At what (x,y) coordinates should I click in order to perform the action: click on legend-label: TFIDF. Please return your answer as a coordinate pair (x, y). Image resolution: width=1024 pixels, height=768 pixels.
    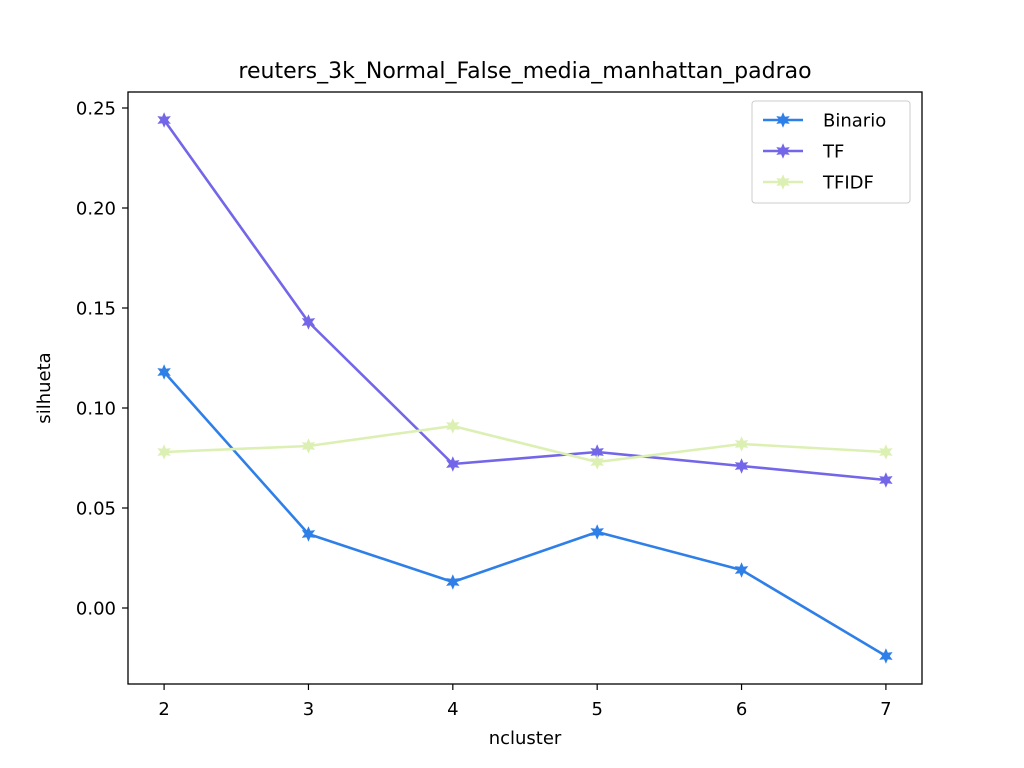
    Looking at the image, I should click on (848, 183).